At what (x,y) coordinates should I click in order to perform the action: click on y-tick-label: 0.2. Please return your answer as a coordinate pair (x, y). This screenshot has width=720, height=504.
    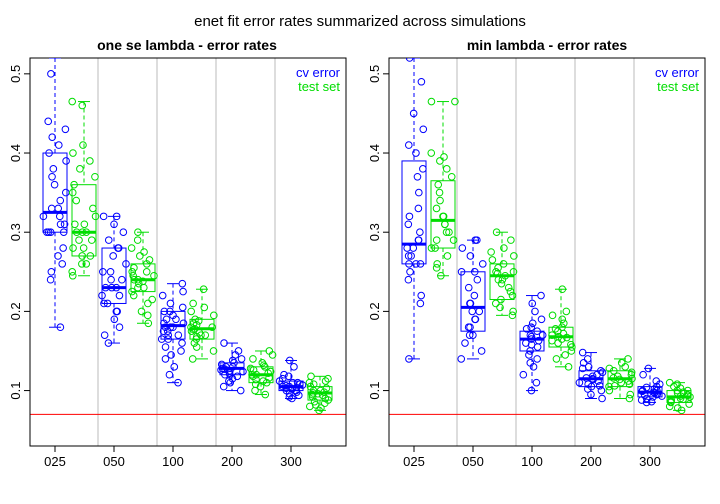
    Looking at the image, I should click on (15, 311).